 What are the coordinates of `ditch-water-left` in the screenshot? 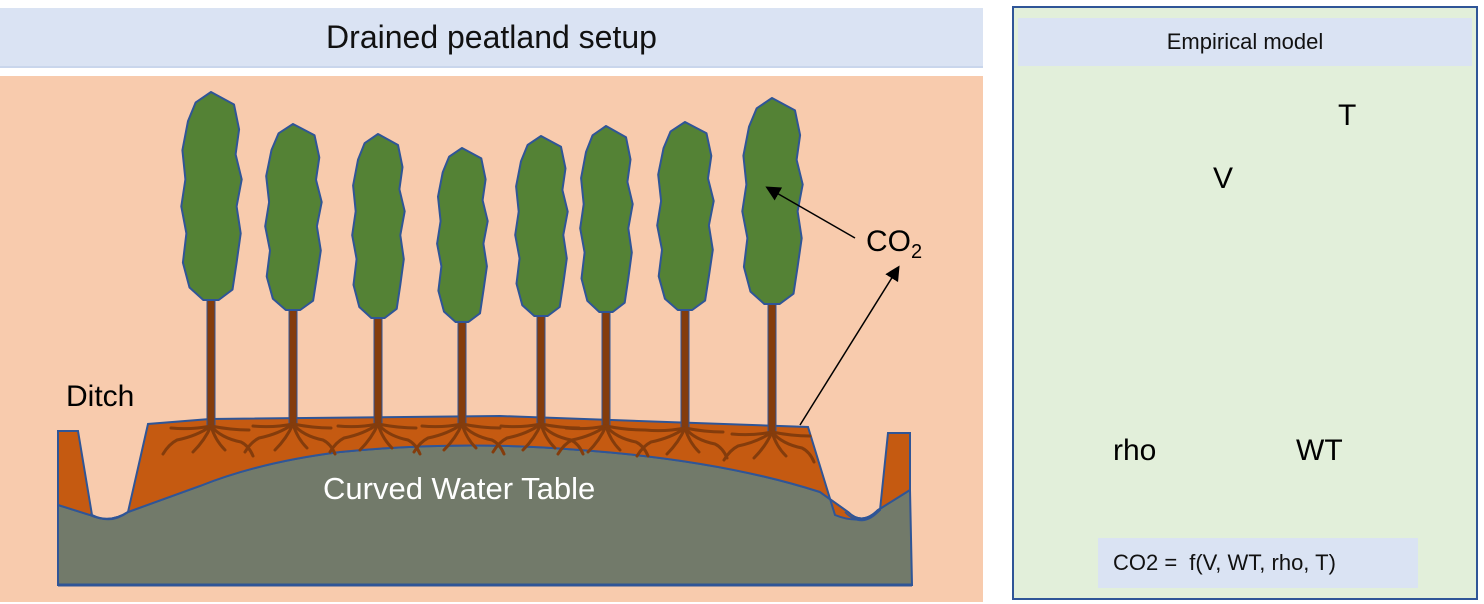 It's located at (109, 516).